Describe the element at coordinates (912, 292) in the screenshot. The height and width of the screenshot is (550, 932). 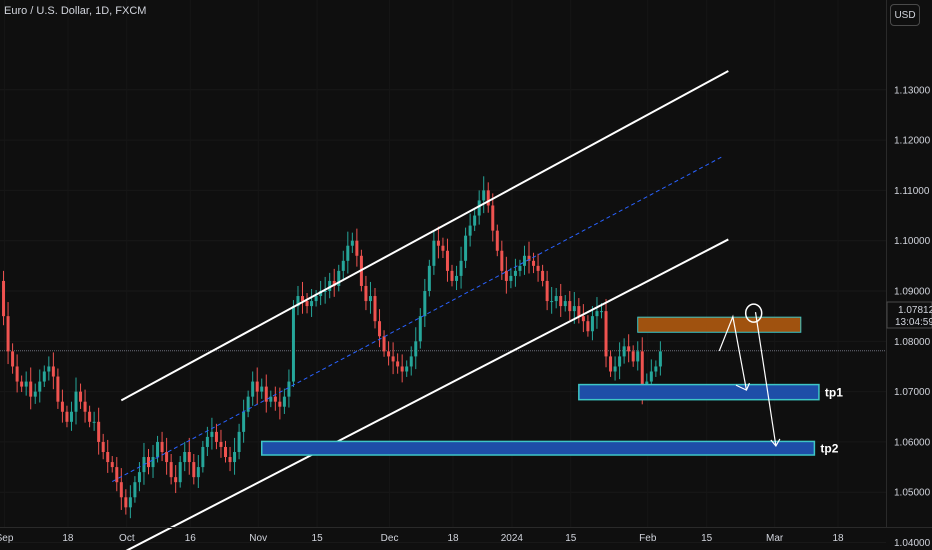
I see `y-tick-label: 1.09000` at that location.